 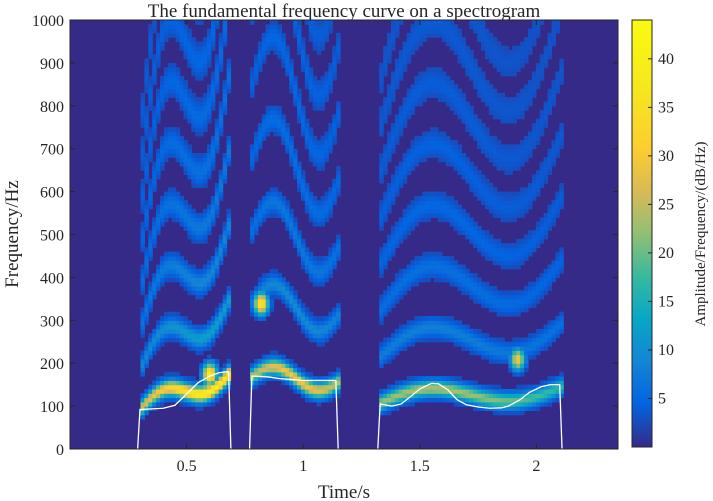 I want to click on colorbar-tick-label: 25, so click(x=666, y=204).